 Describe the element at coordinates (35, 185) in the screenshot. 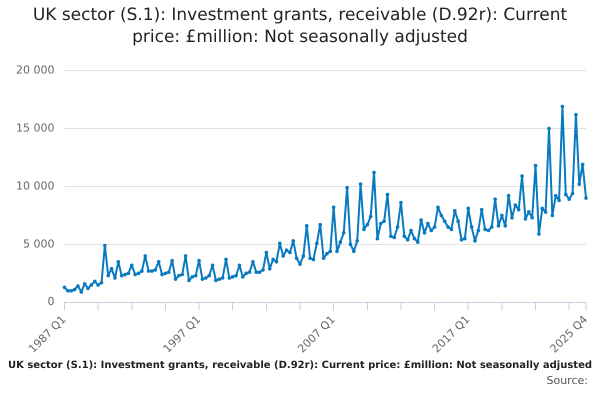

I see `y-tick-label: 10 000` at that location.